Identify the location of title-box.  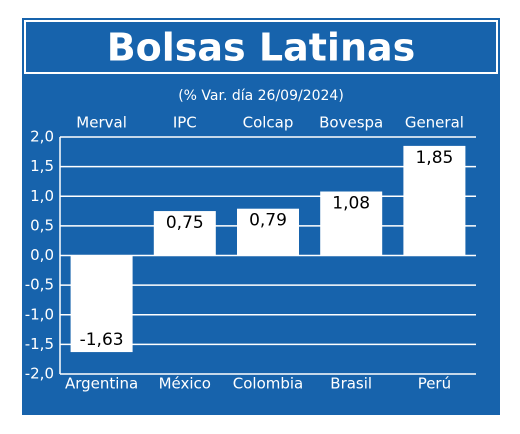
(261, 47).